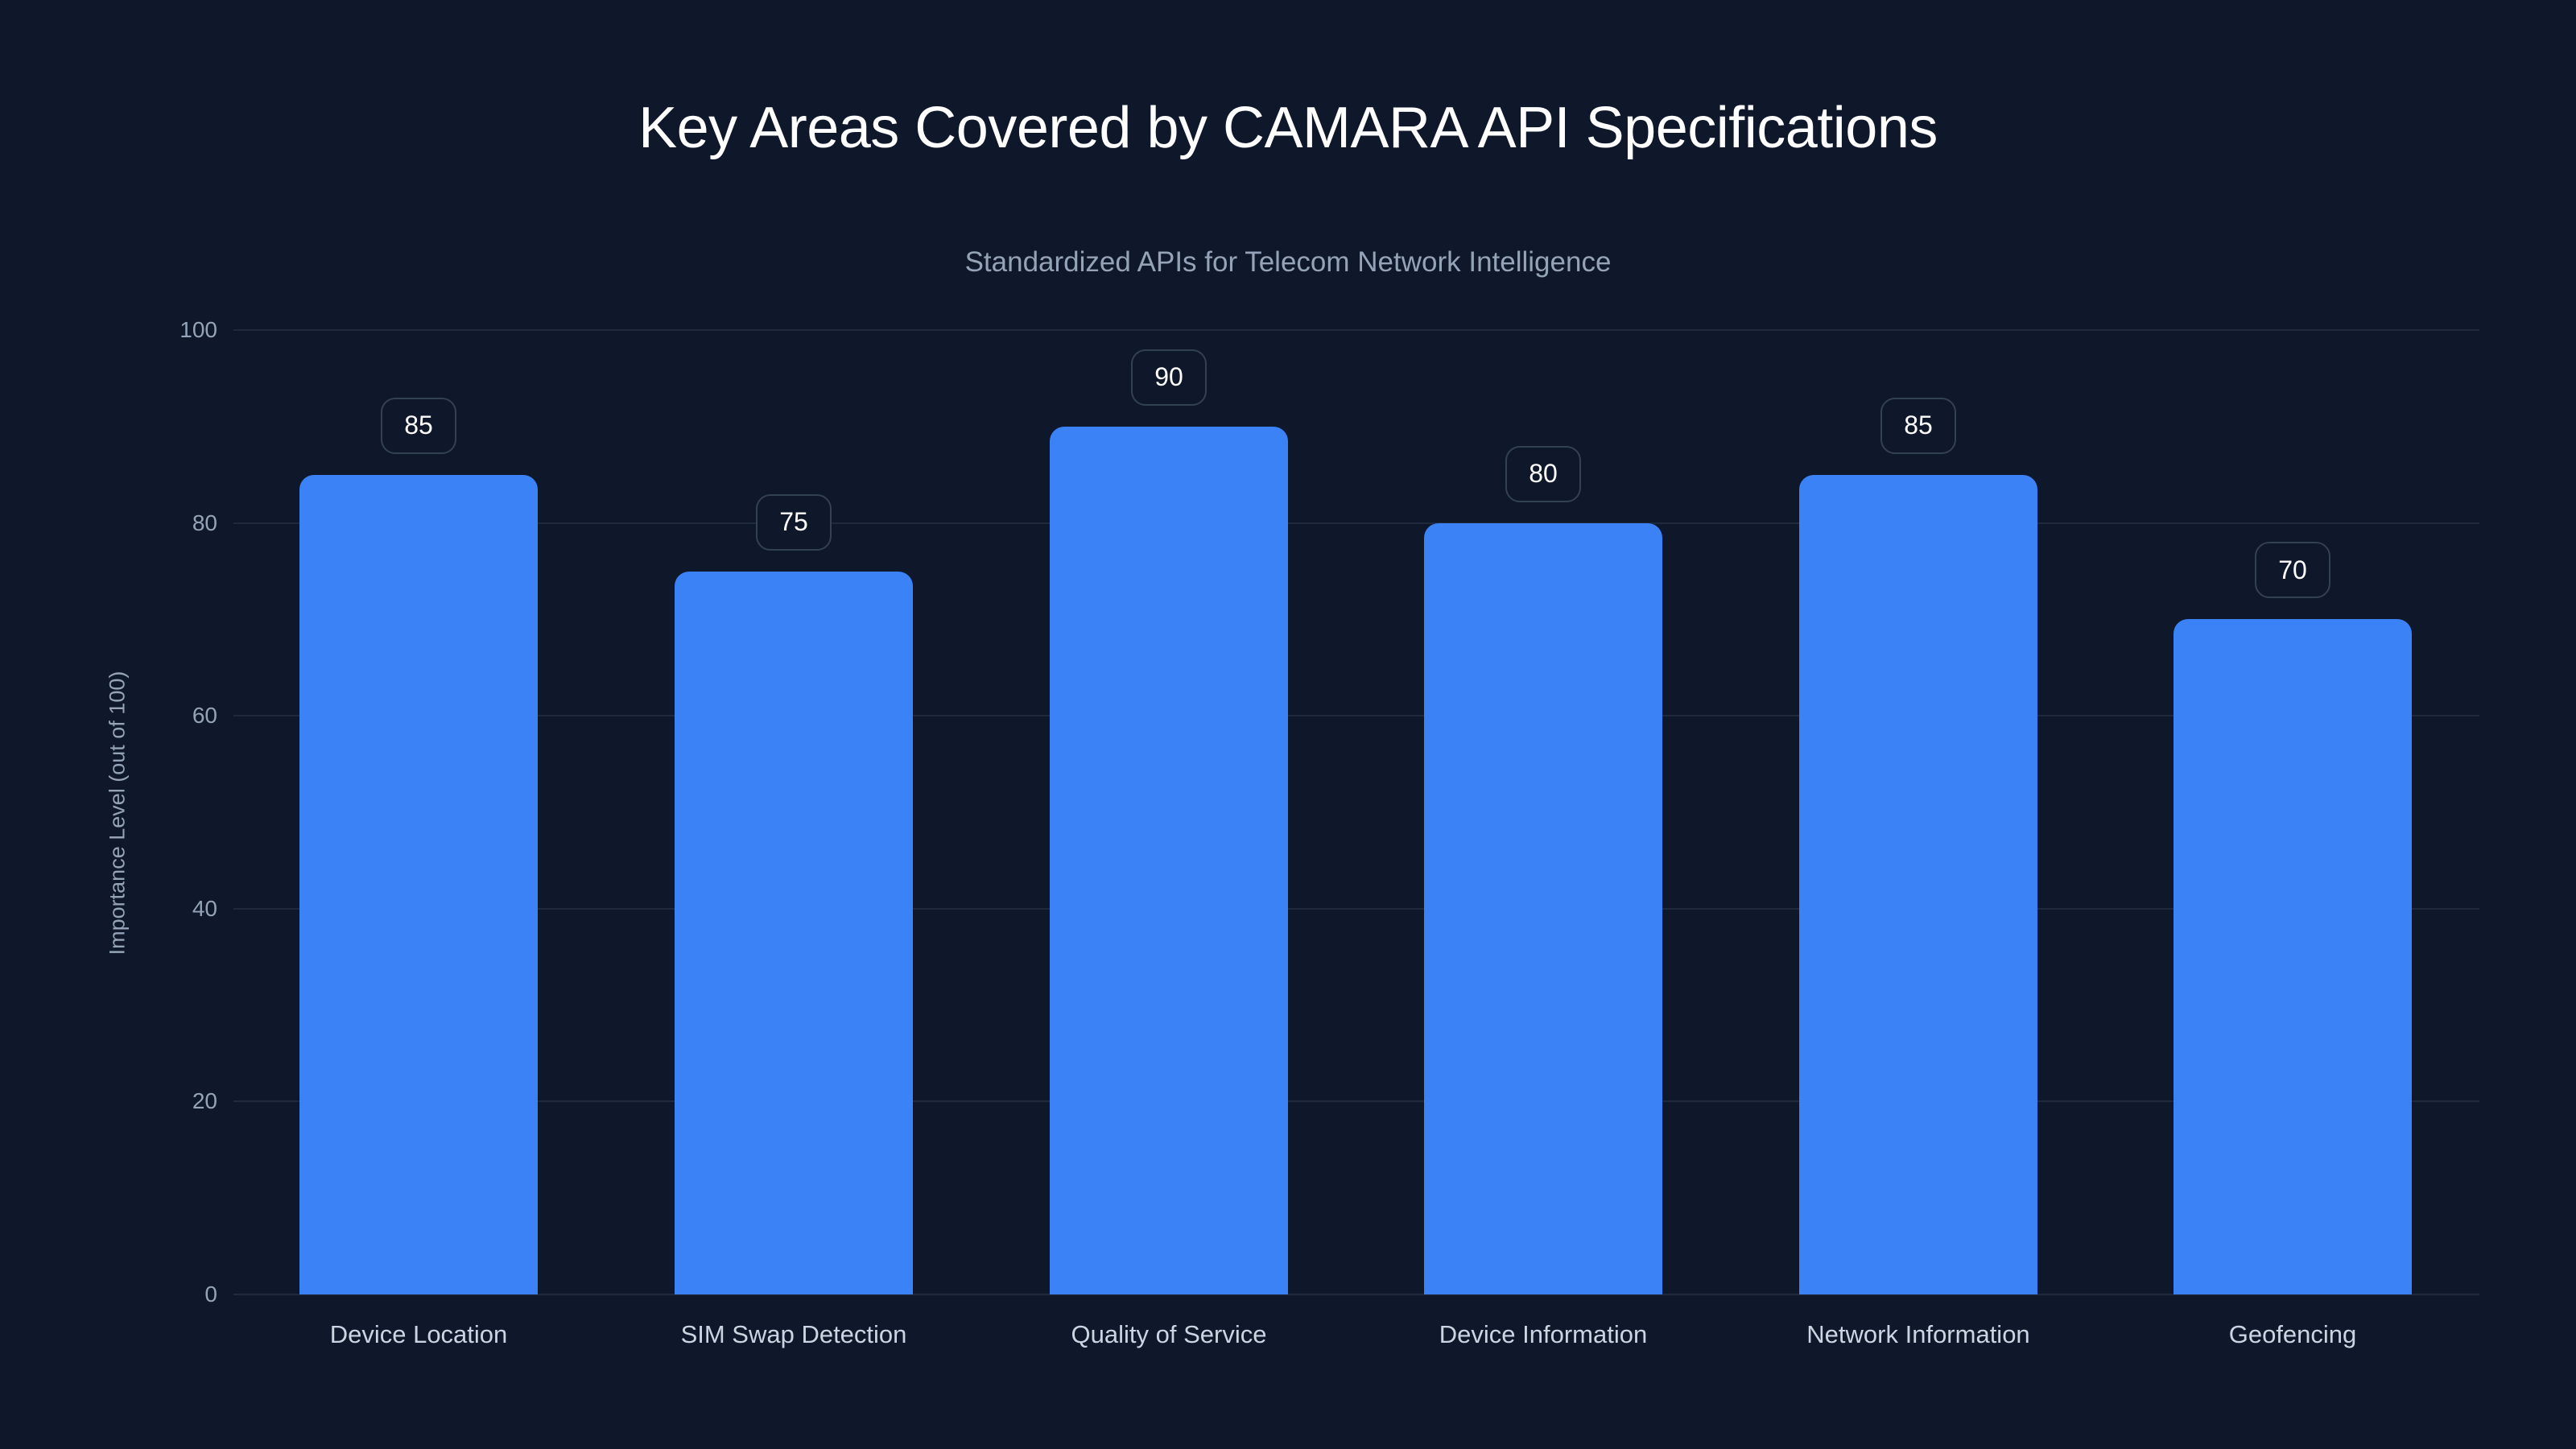 The width and height of the screenshot is (2576, 1449). Describe the element at coordinates (1169, 1334) in the screenshot. I see `x-tick-label: Quality of Service` at that location.